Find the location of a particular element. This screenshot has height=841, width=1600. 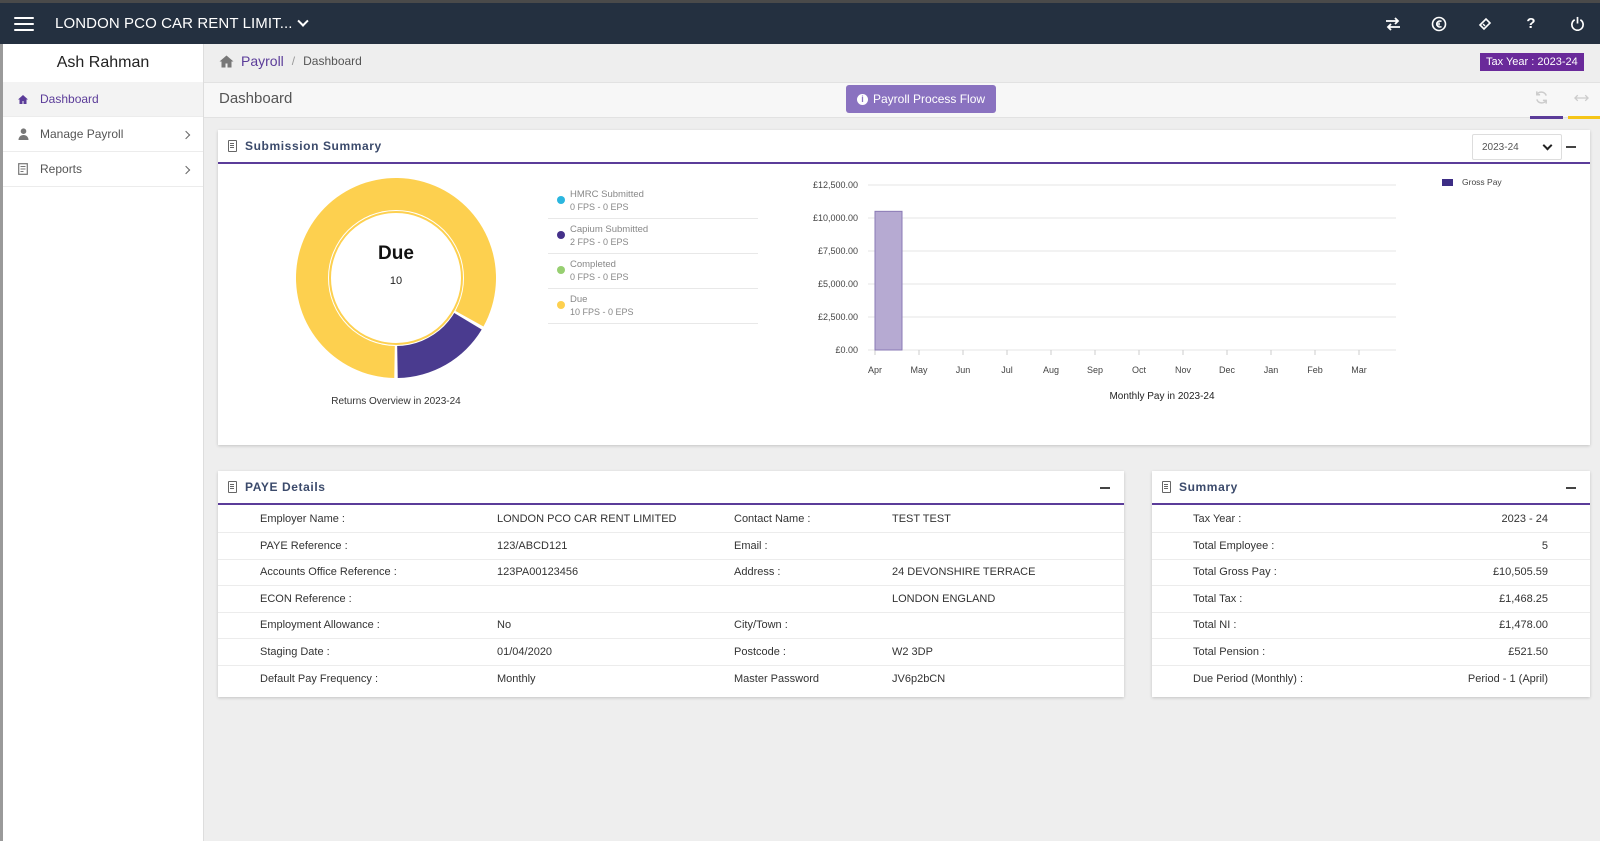

field-label: Staging Date : is located at coordinates (378, 652).